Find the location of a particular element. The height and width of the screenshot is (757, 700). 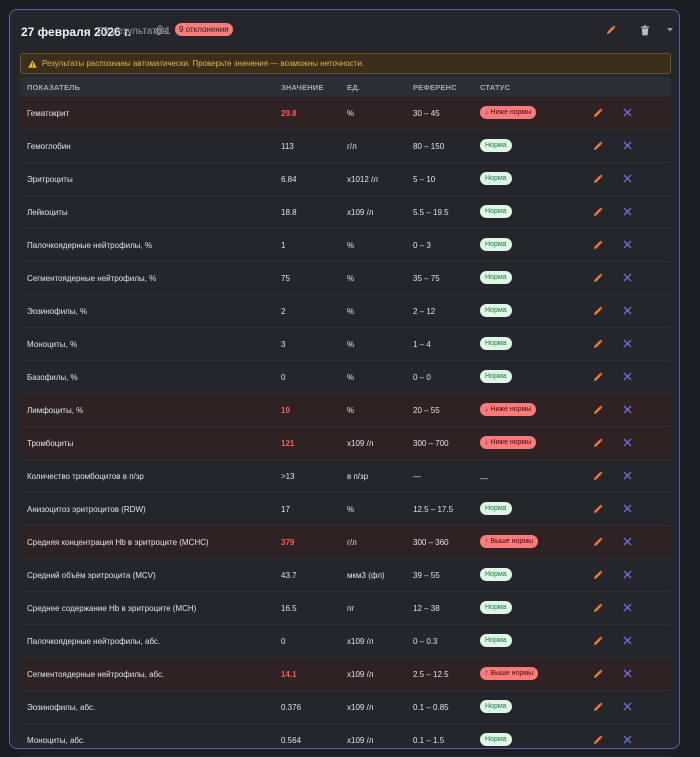

indicator-name: Эритроциты is located at coordinates (50, 179).